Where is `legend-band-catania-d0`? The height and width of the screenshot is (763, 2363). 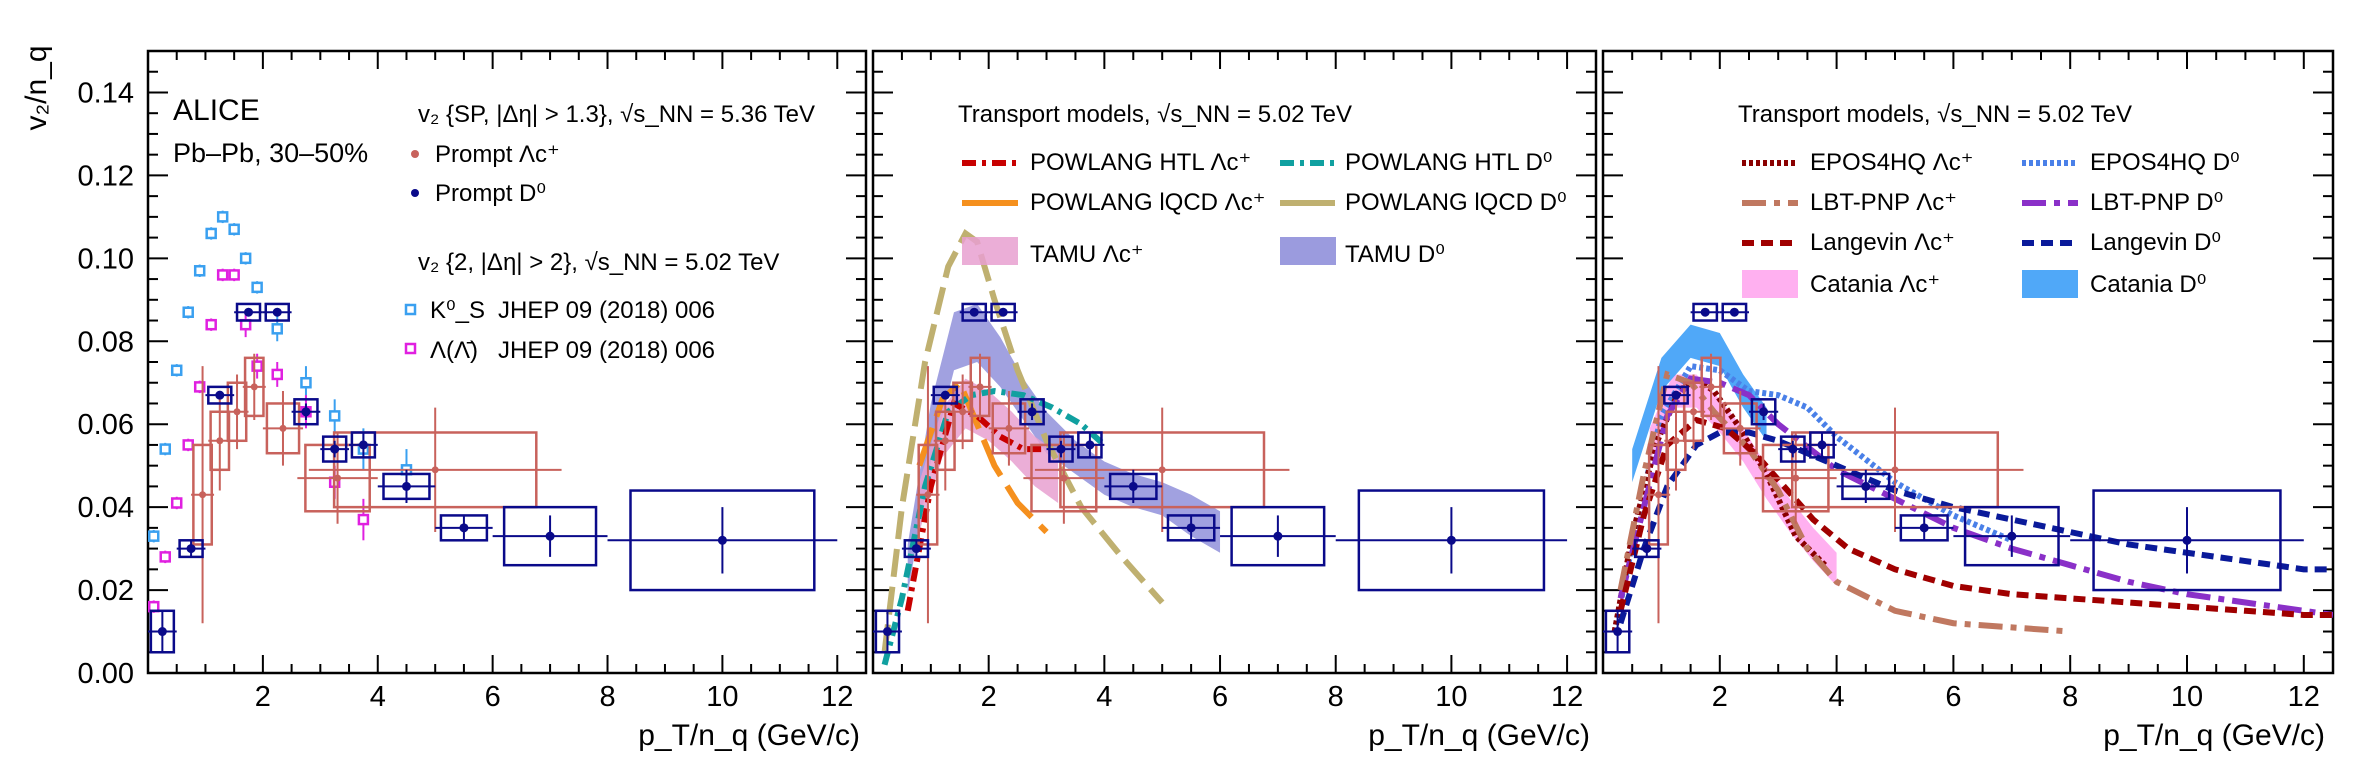 legend-band-catania-d0 is located at coordinates (2050, 284).